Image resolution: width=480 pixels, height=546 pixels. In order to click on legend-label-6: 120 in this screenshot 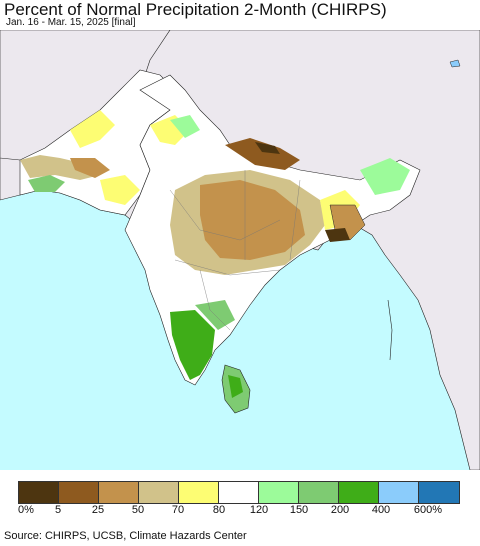, I will do `click(259, 510)`.